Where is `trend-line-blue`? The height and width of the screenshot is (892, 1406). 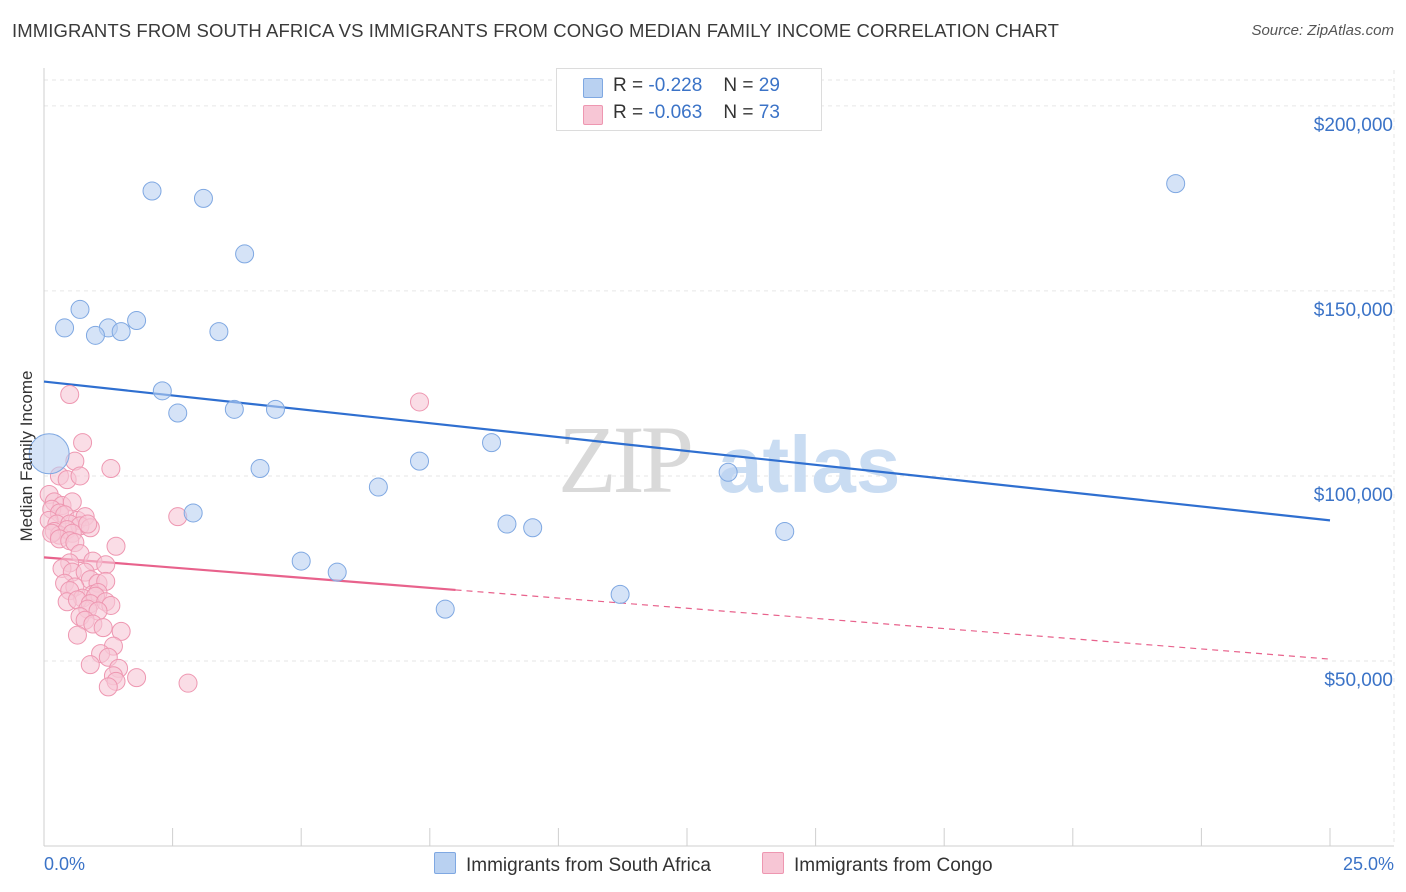 trend-line-blue is located at coordinates (687, 451).